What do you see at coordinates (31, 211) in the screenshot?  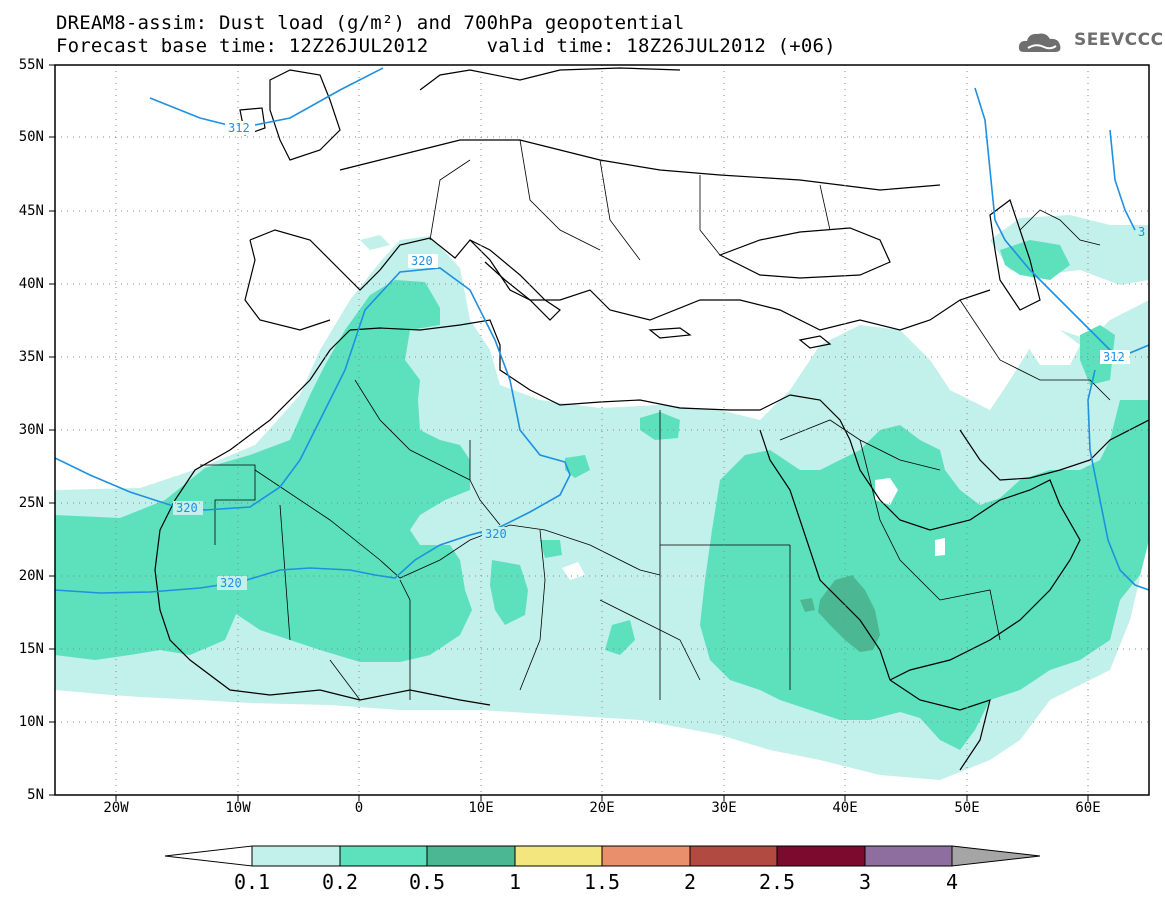 I see `lat-label: 45N` at bounding box center [31, 211].